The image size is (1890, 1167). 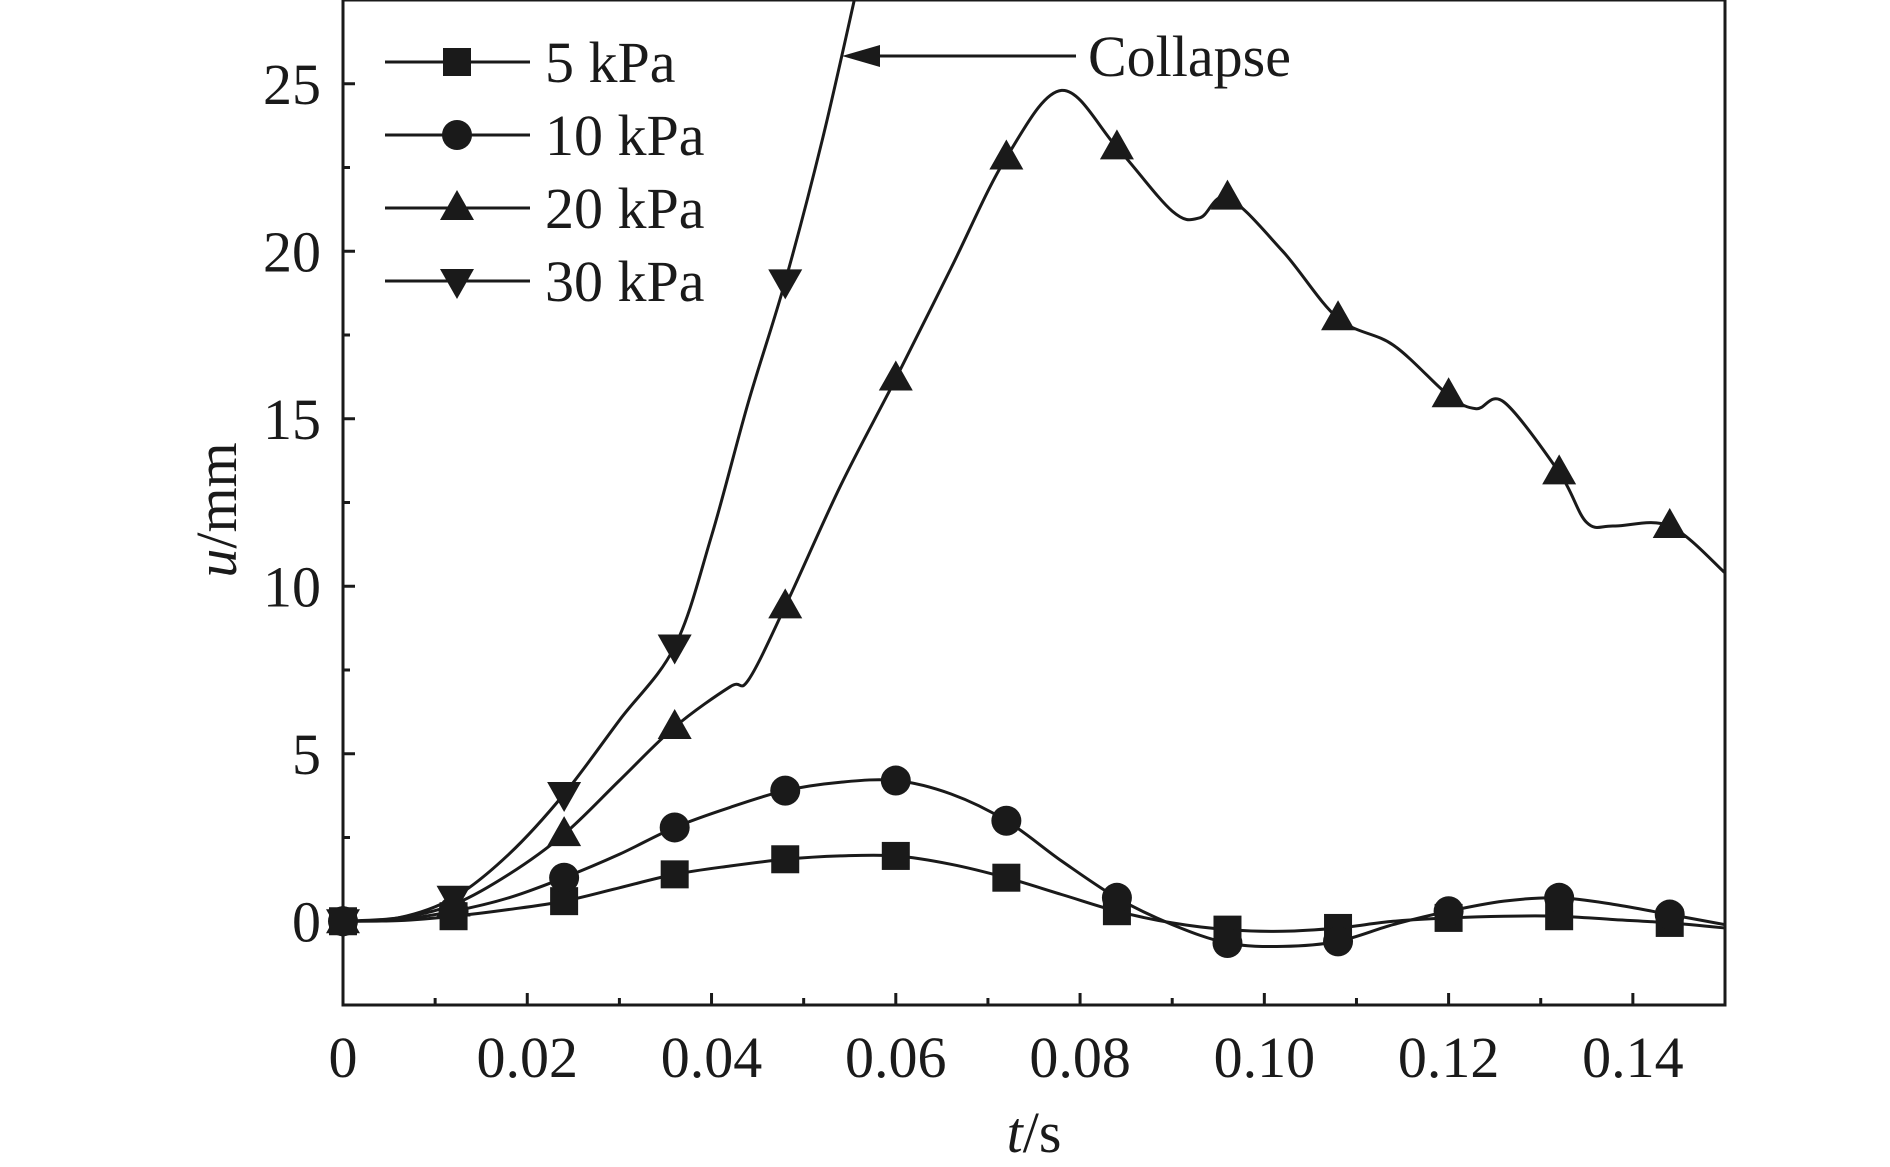 What do you see at coordinates (457, 135) in the screenshot?
I see `legend-marker-10-kpa` at bounding box center [457, 135].